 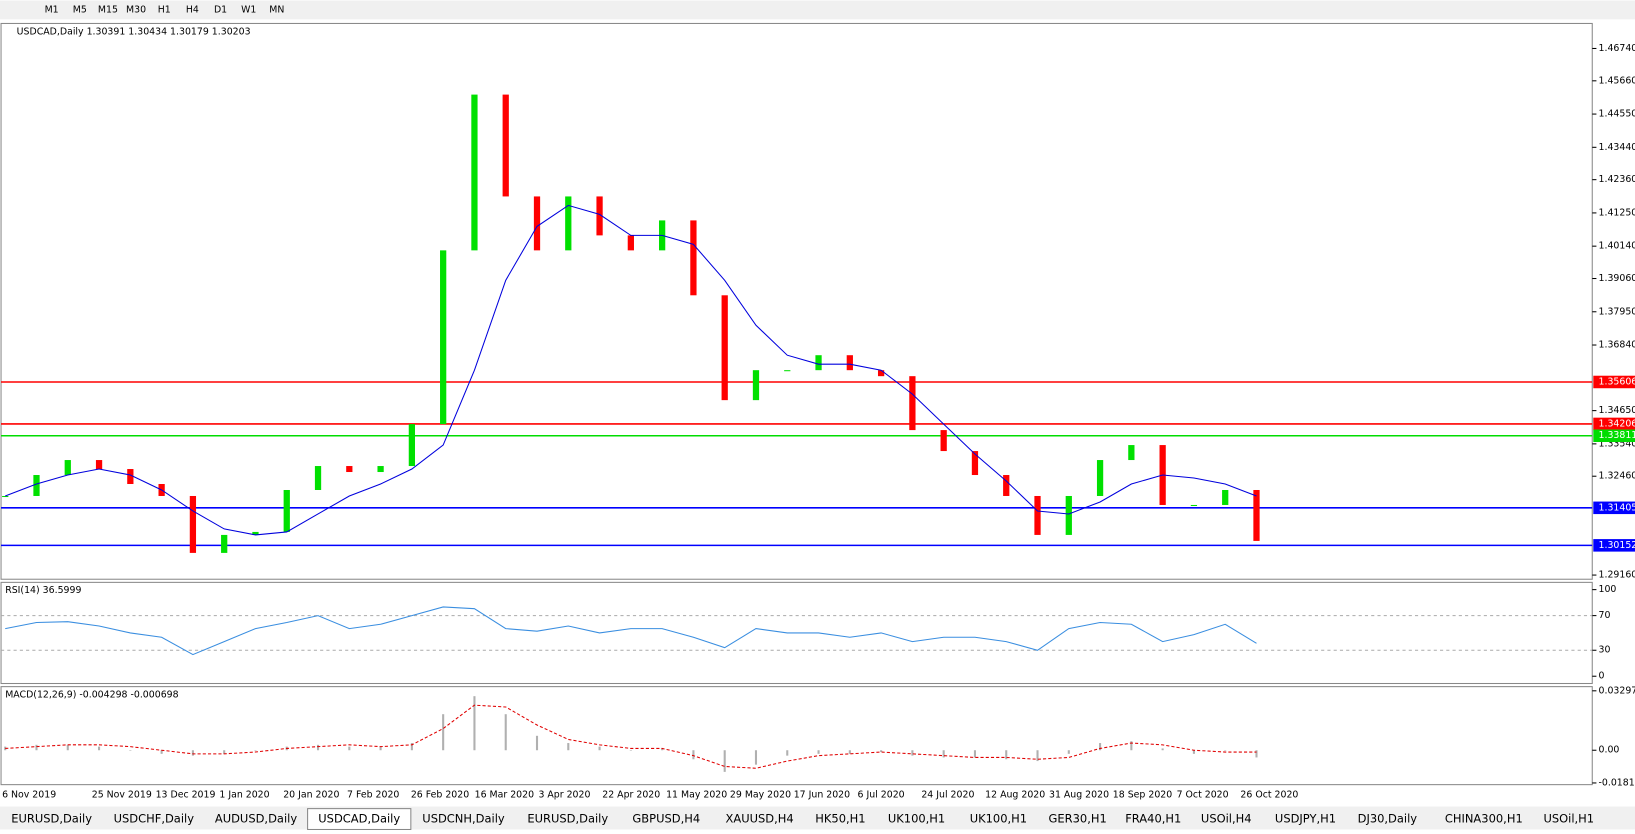 I want to click on y-tick-label: 1.46740, so click(x=1617, y=48).